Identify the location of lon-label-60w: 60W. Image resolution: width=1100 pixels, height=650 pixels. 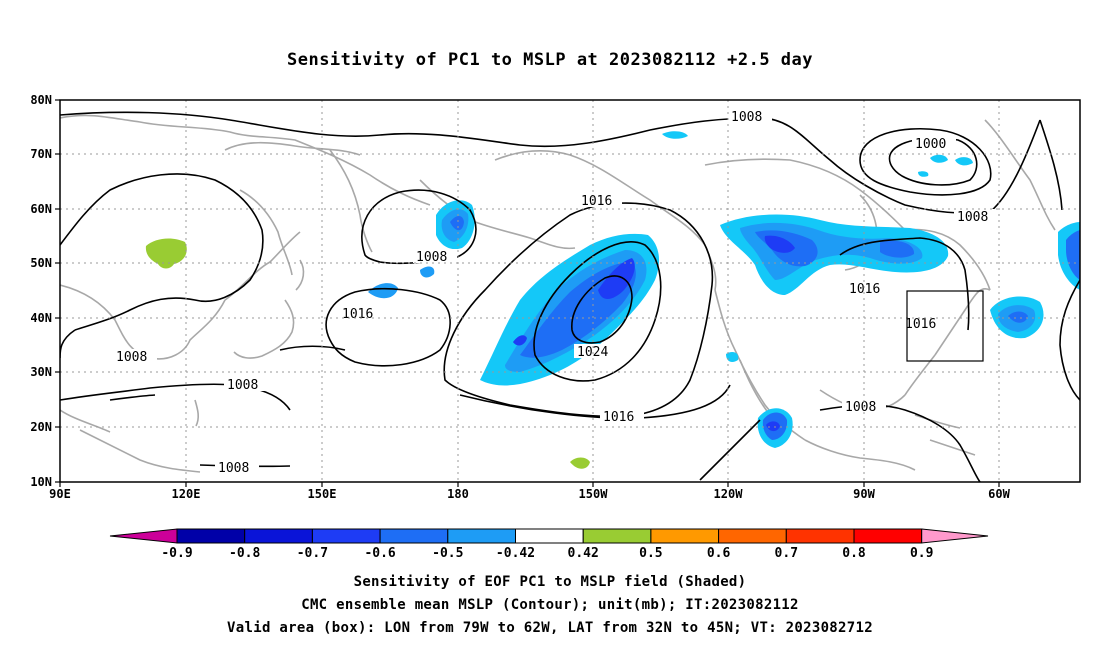
(999, 494).